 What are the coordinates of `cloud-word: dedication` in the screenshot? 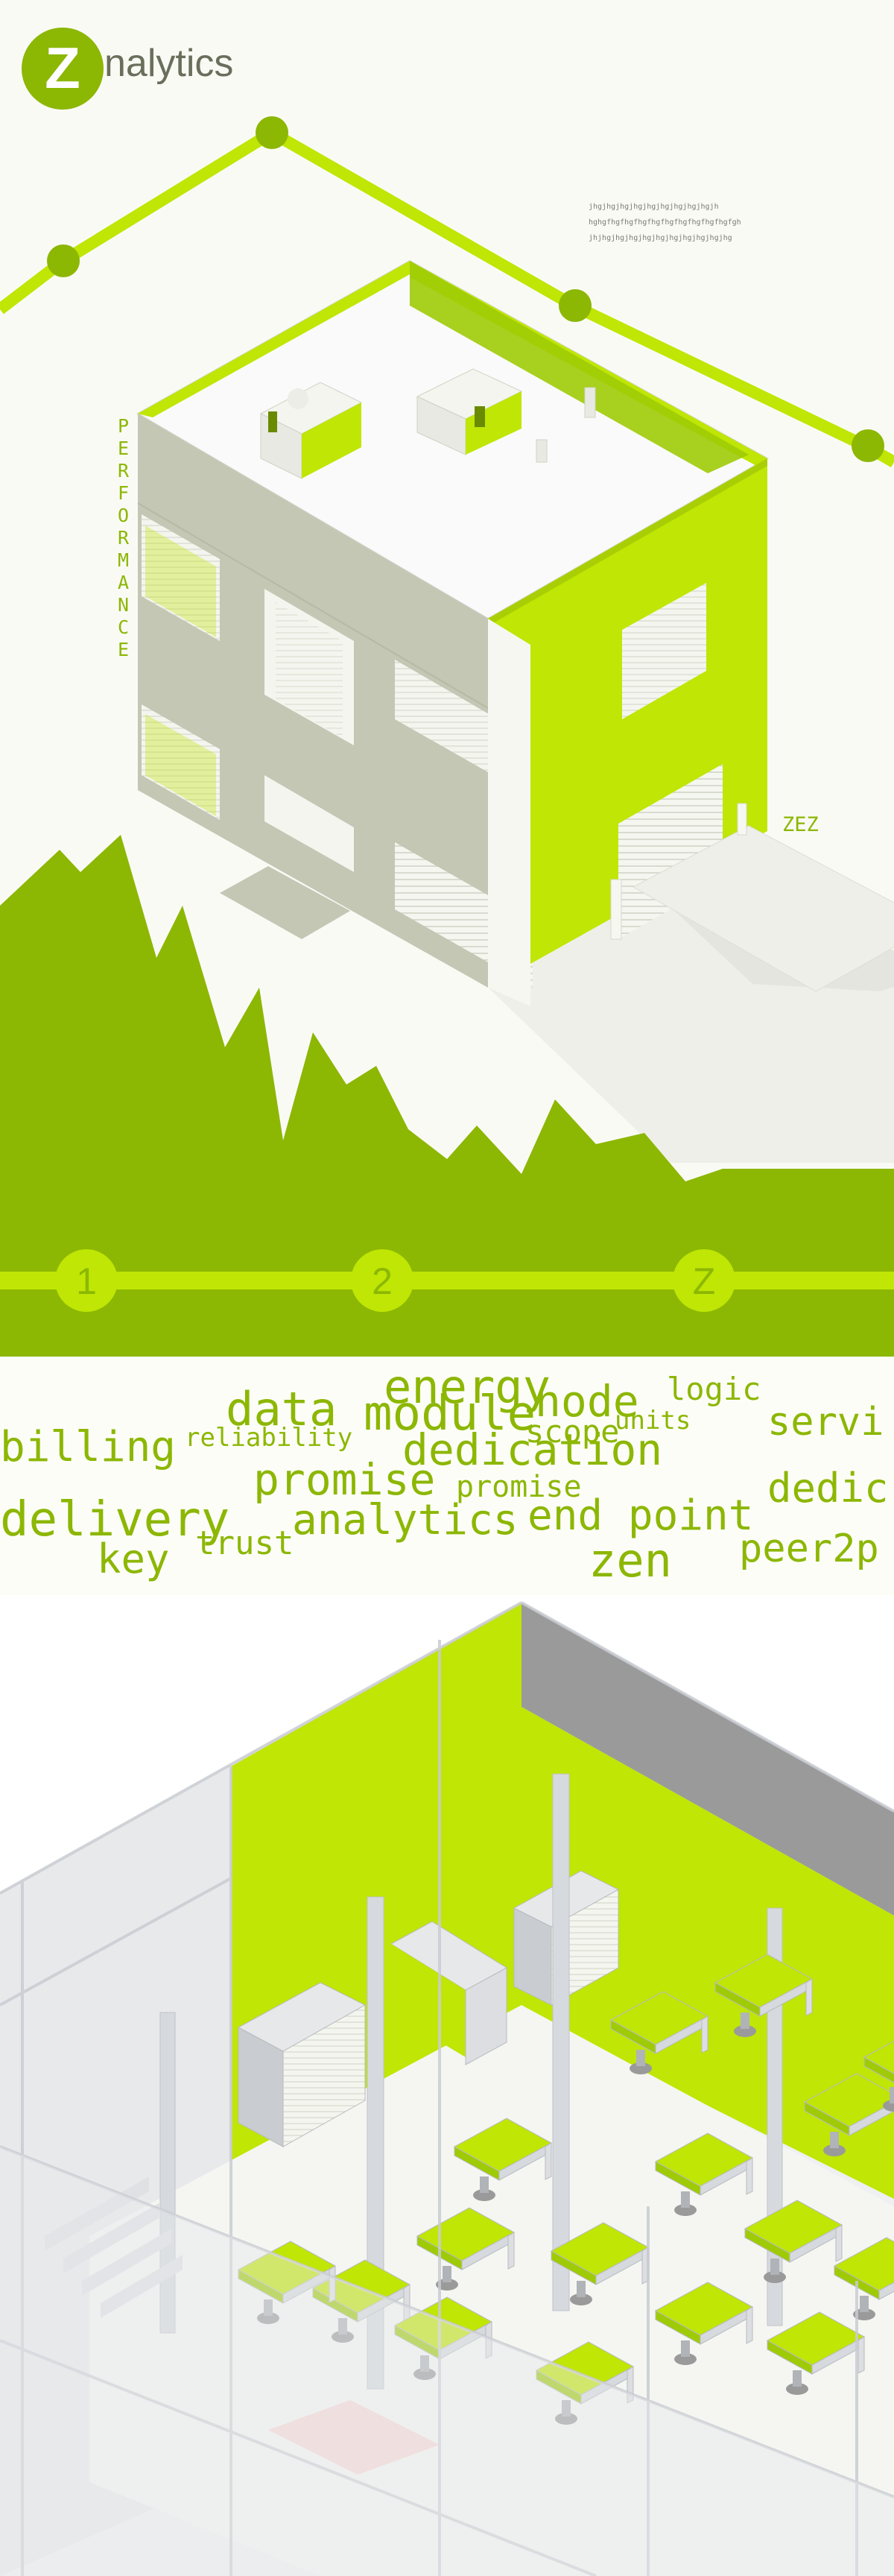 It's located at (532, 1449).